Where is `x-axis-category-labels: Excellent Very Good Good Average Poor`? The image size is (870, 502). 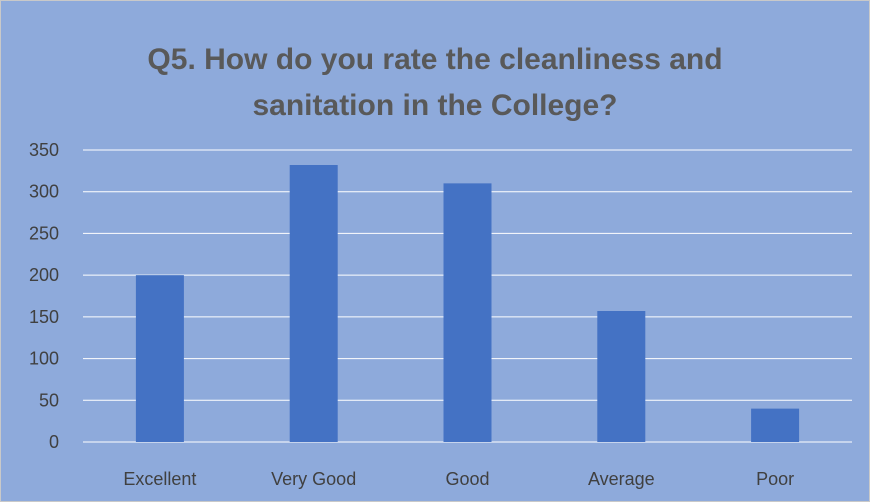
x-axis-category-labels: Excellent Very Good Good Average Poor is located at coordinates (458, 479).